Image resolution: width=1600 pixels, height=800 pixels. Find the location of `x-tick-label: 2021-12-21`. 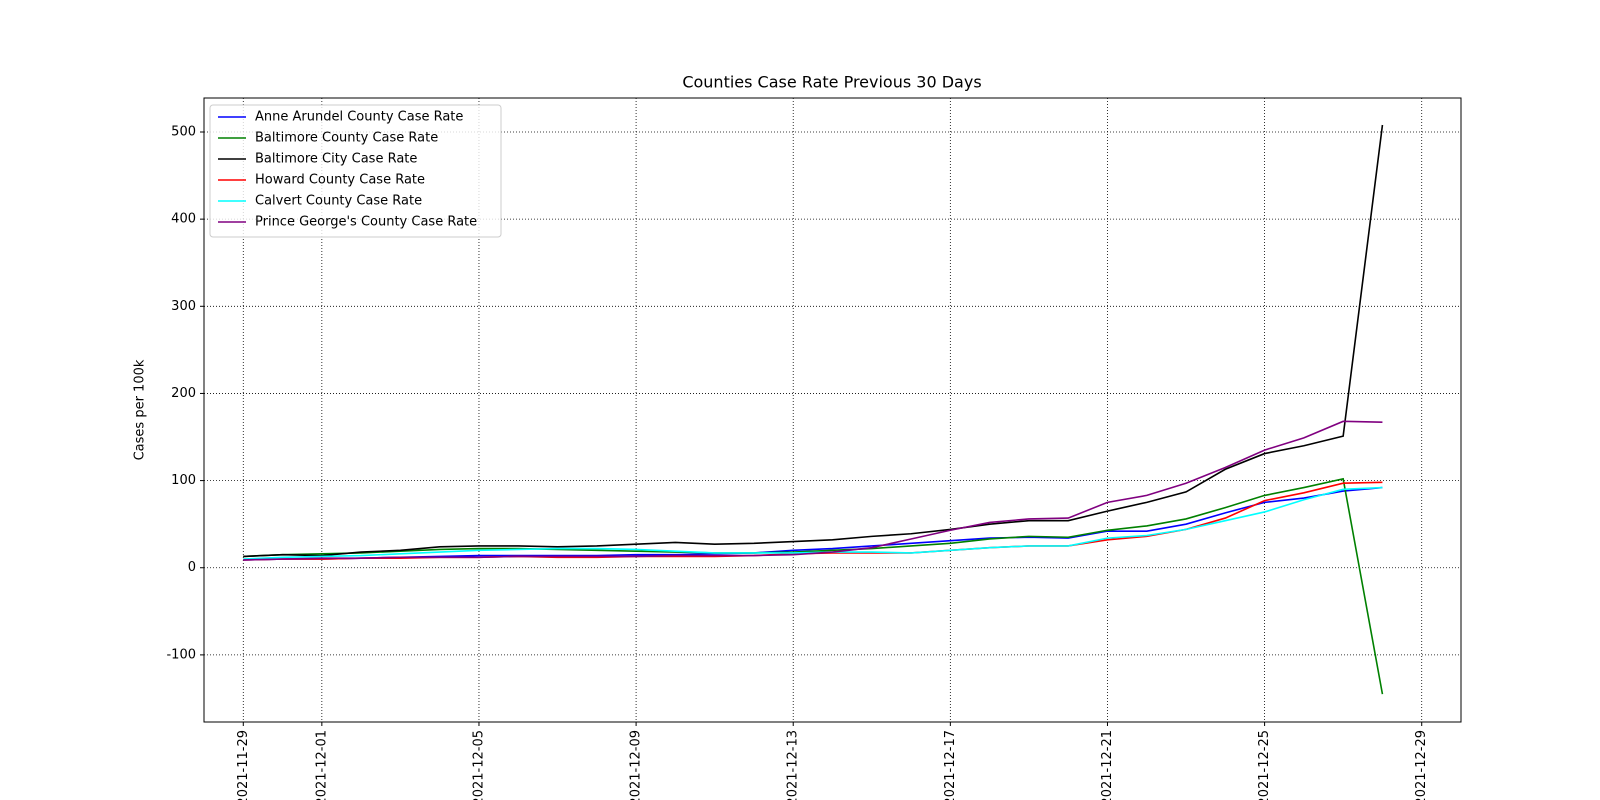

x-tick-label: 2021-12-21 is located at coordinates (1107, 765).